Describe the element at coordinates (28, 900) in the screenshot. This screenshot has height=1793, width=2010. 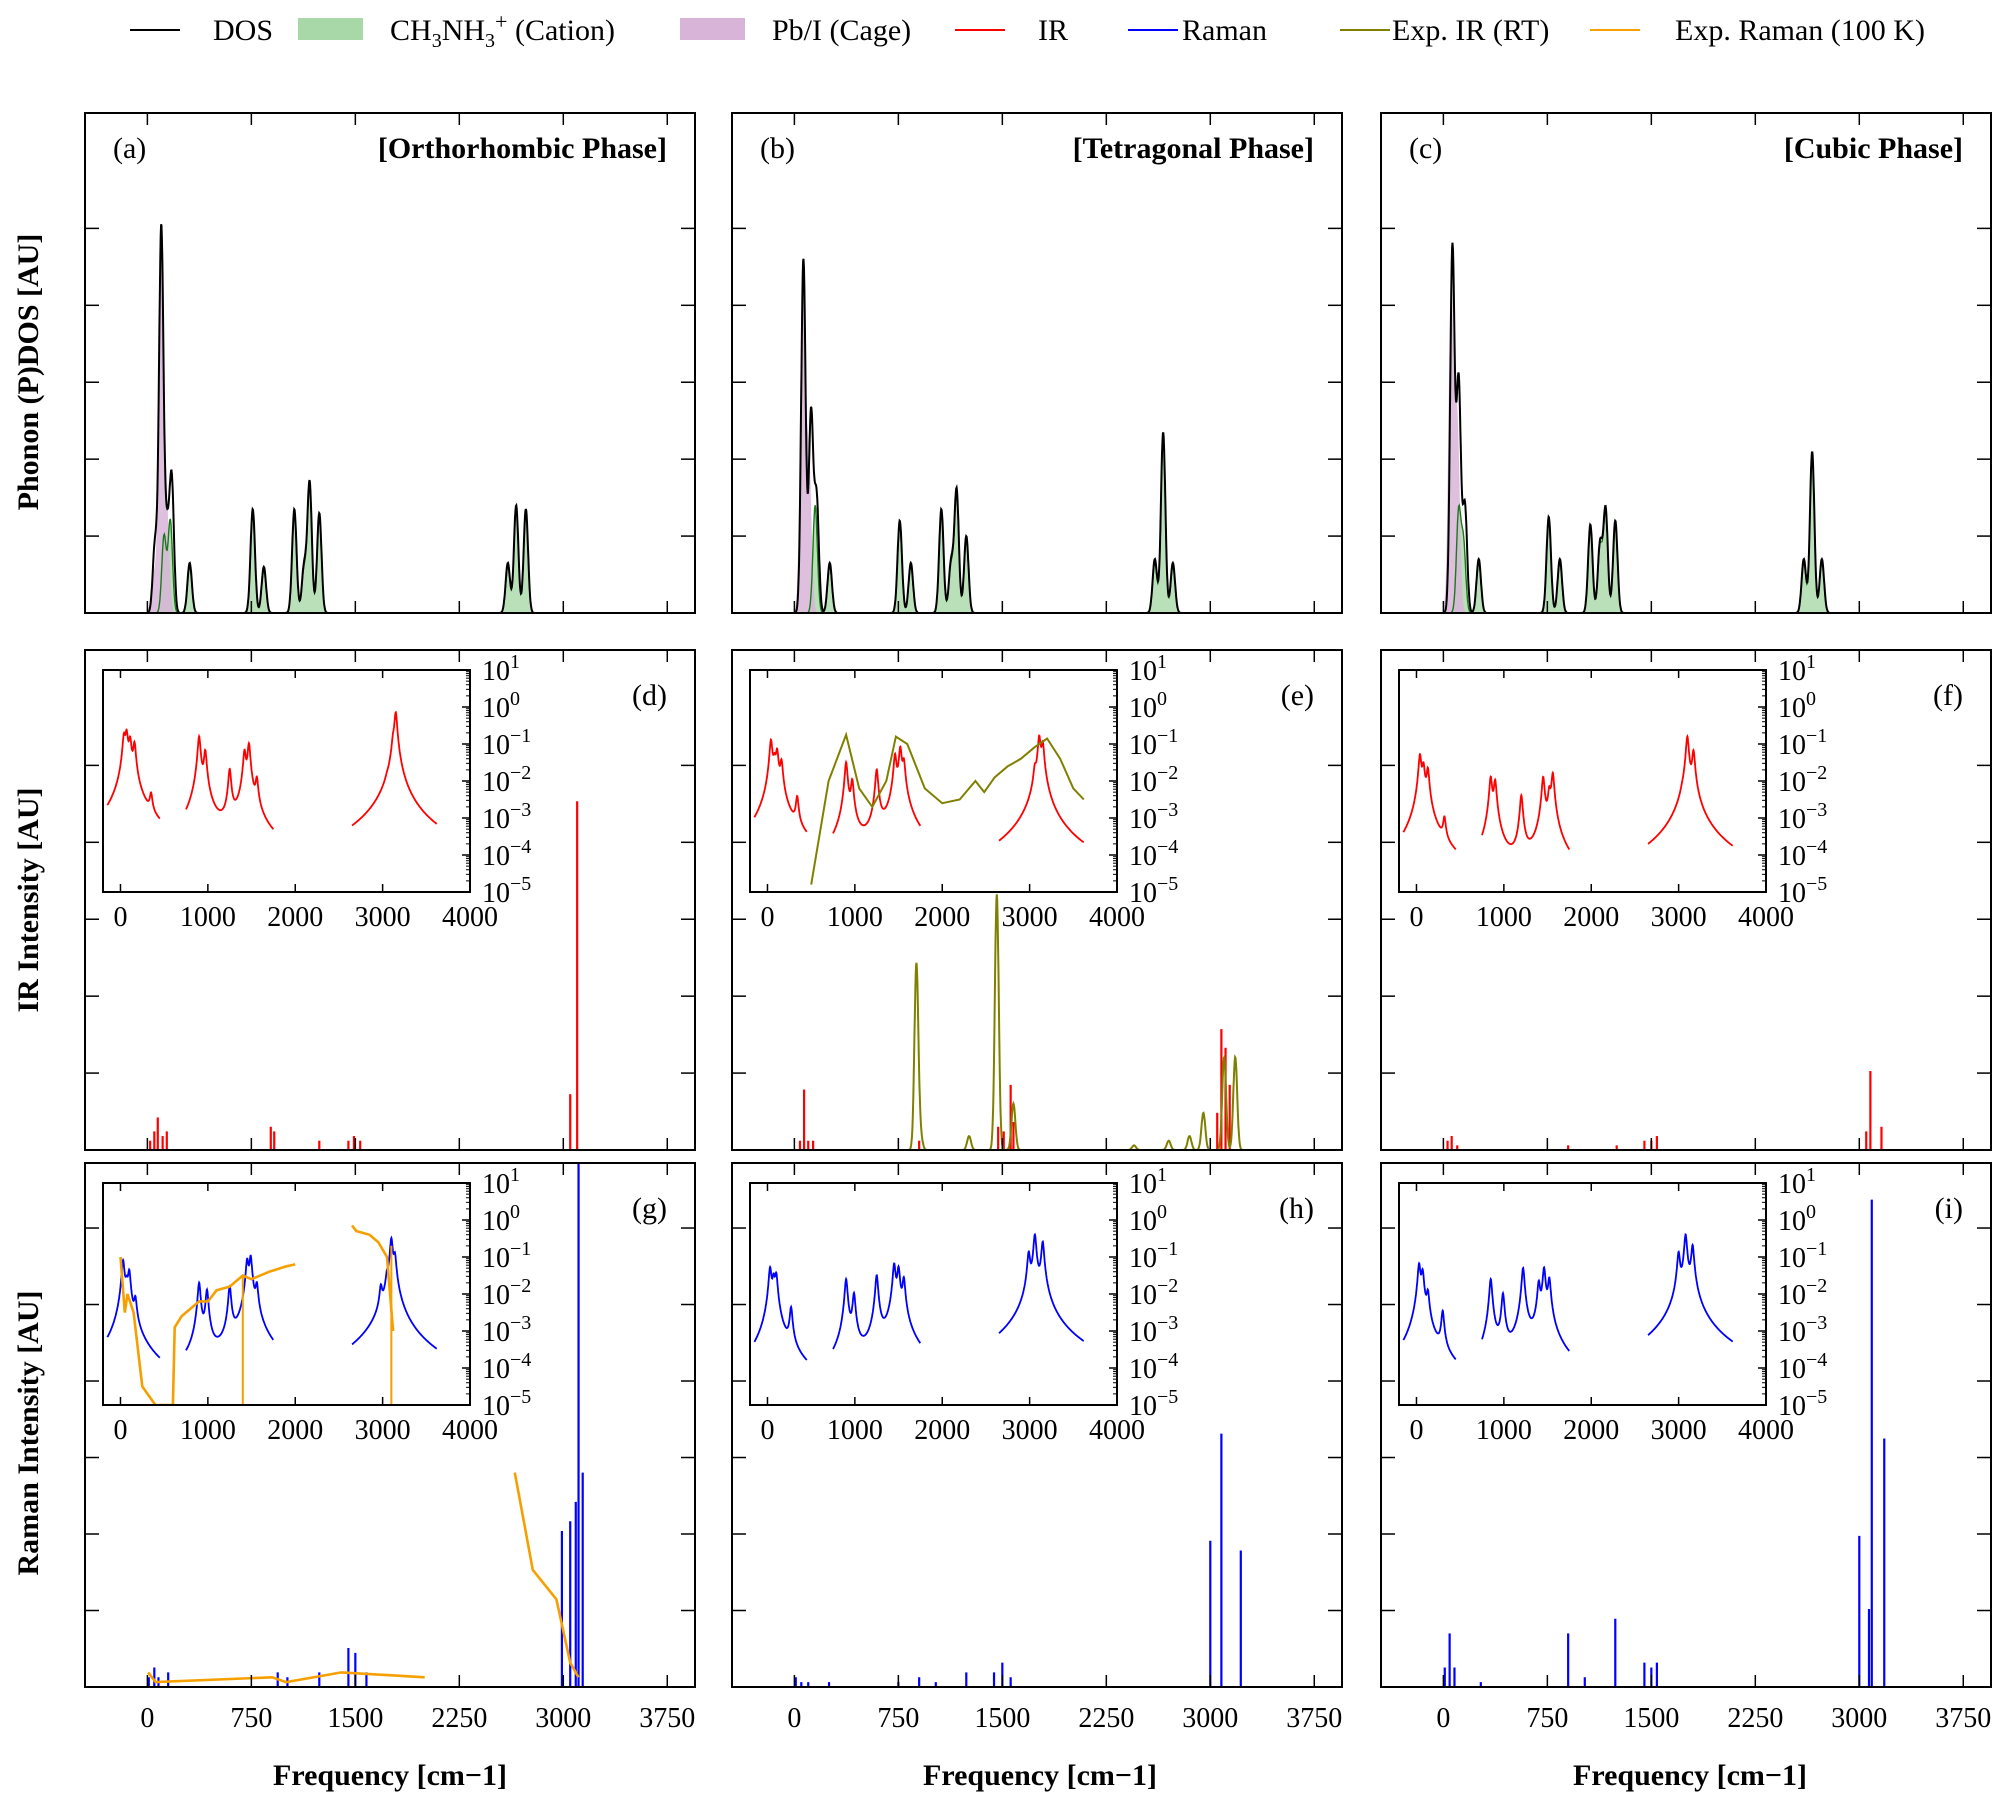
I see `row-label-ir: IR Intensity [AU]` at that location.